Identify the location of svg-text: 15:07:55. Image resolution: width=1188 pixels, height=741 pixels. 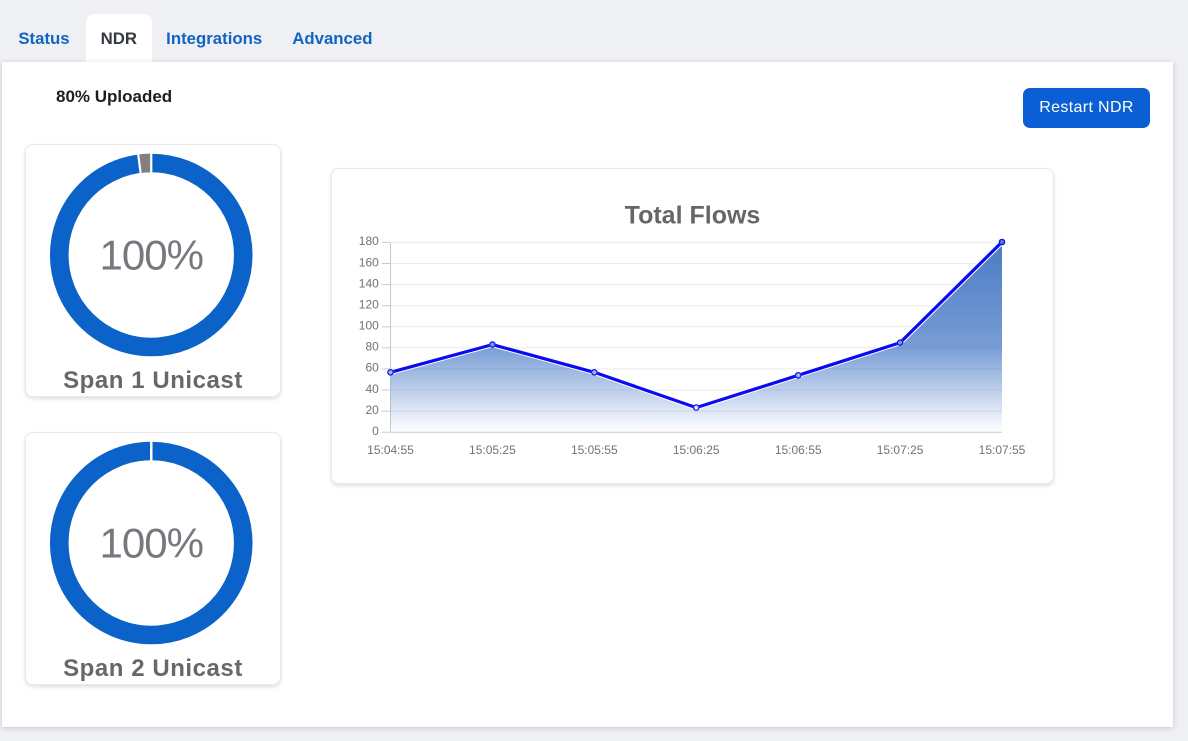
(1001, 450).